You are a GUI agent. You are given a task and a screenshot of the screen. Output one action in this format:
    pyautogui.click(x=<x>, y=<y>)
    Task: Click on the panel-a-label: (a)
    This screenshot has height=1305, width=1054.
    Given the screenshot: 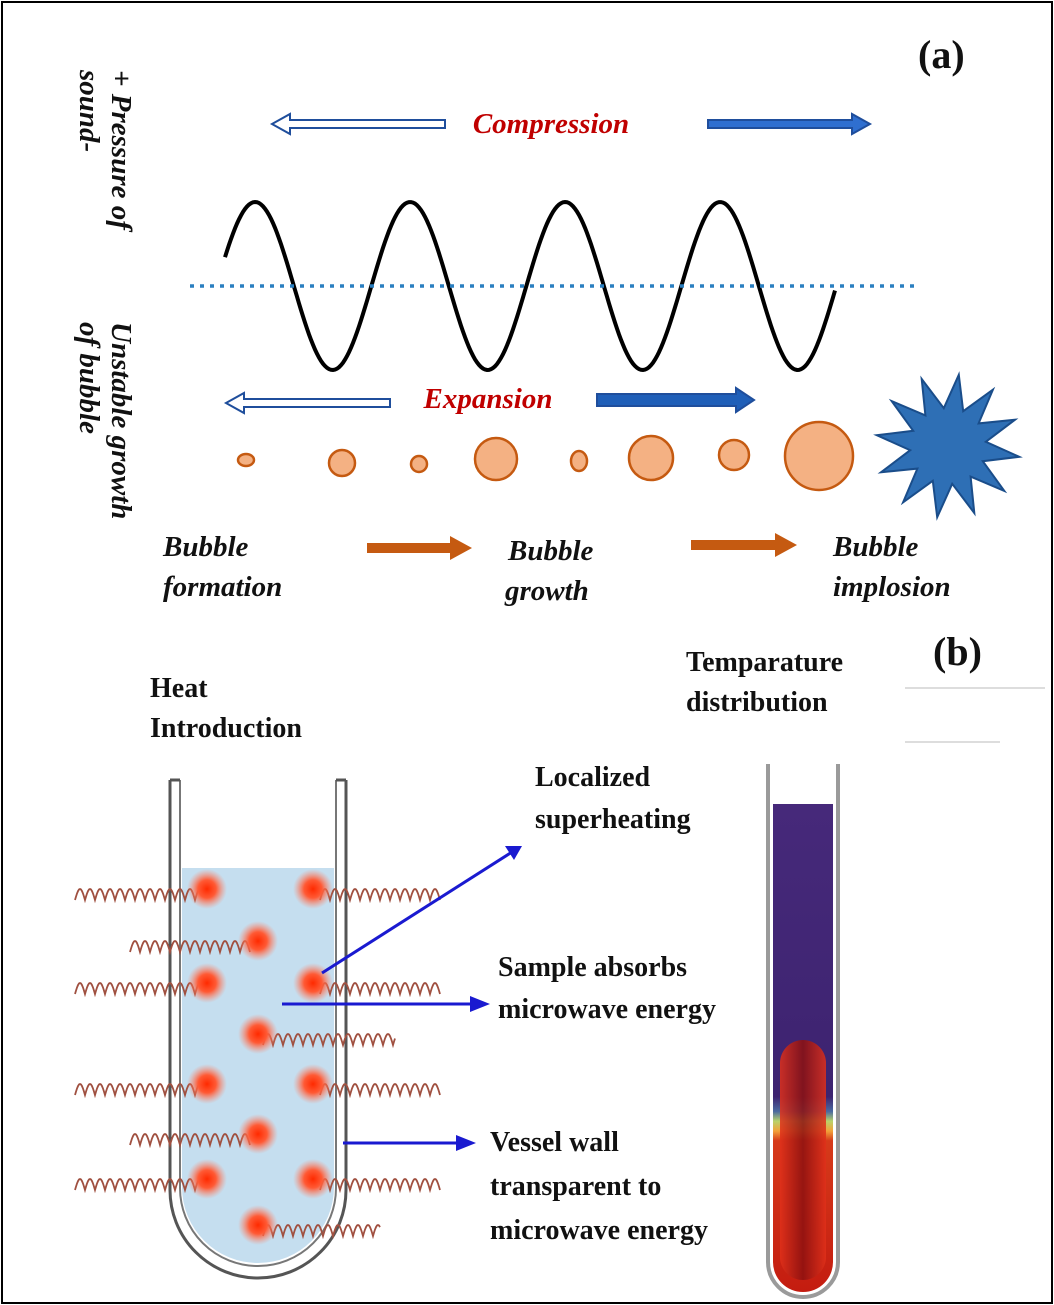 What is the action you would take?
    pyautogui.click(x=941, y=54)
    